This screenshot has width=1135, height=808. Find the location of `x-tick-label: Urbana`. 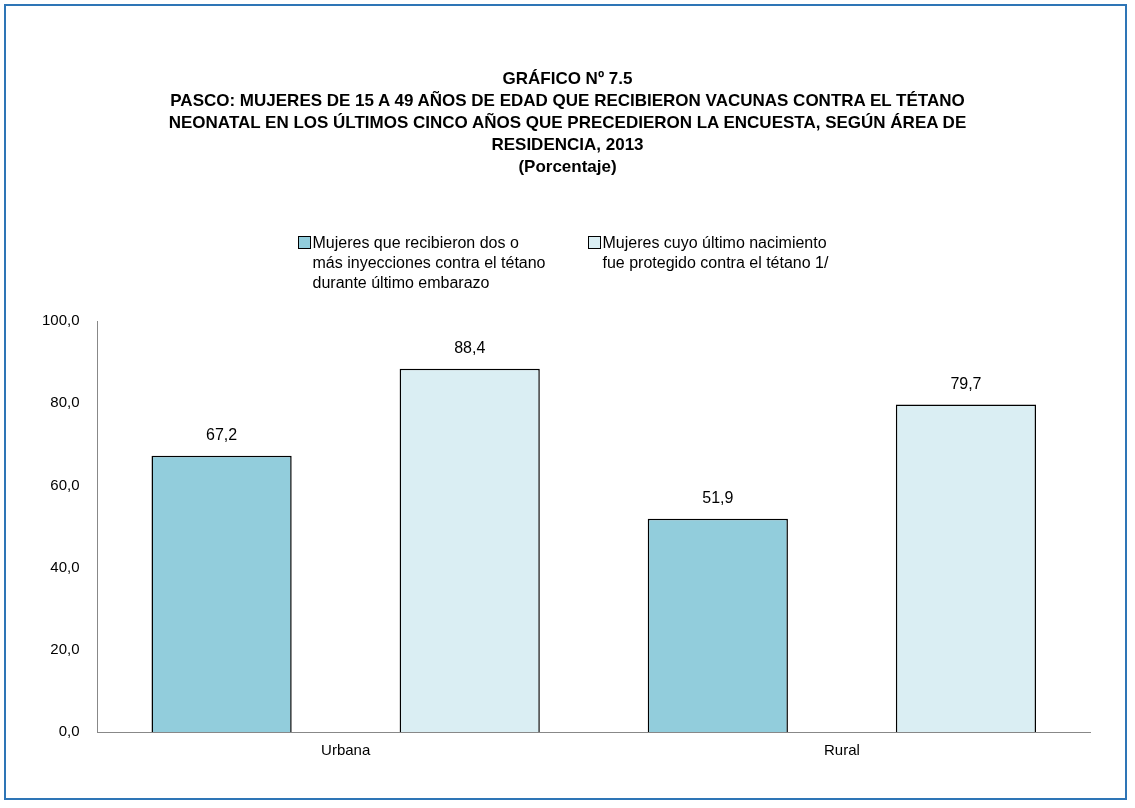

x-tick-label: Urbana is located at coordinates (346, 750).